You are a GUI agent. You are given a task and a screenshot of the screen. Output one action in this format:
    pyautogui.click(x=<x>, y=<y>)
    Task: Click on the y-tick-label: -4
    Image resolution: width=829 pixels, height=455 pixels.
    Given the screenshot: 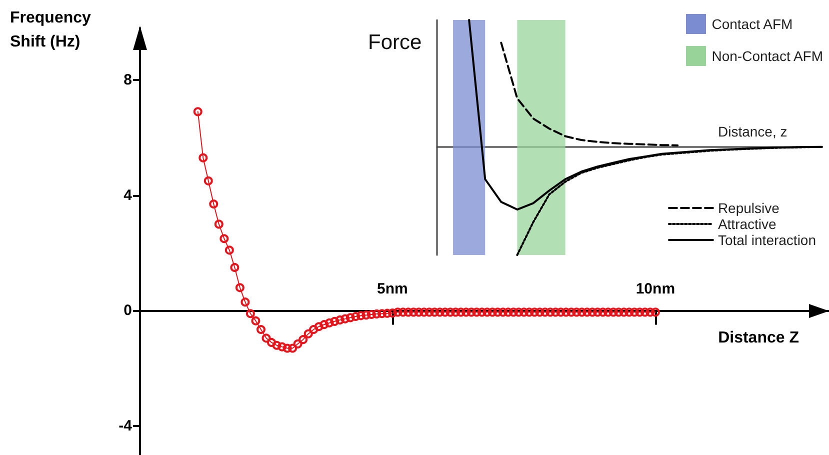 What is the action you would take?
    pyautogui.click(x=125, y=426)
    